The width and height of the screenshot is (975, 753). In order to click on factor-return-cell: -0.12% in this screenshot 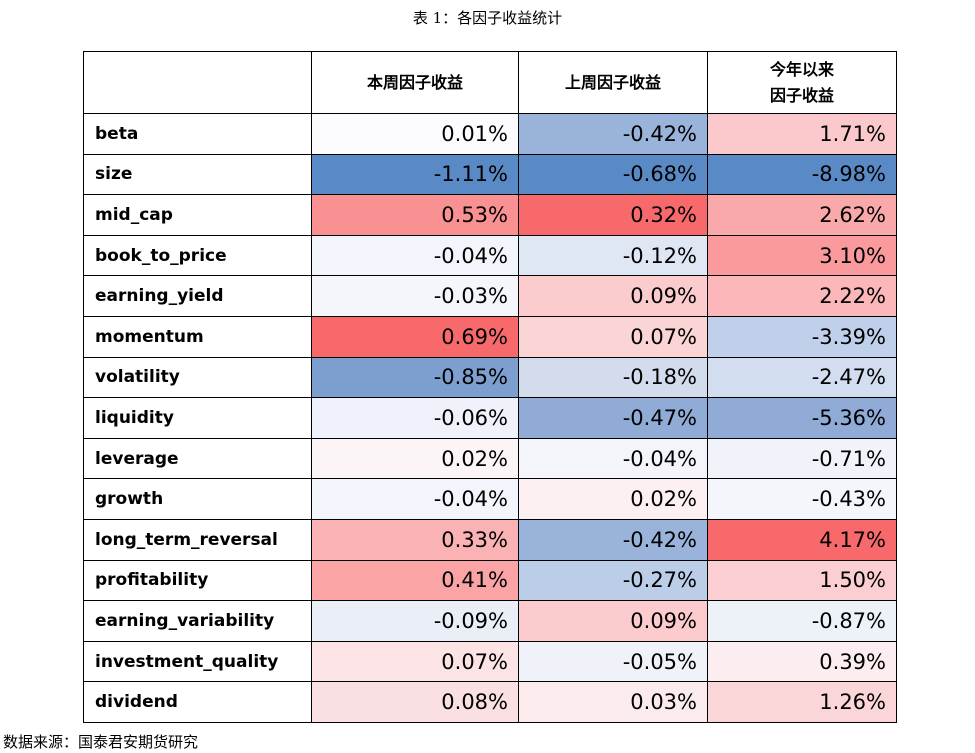, I will do `click(613, 255)`.